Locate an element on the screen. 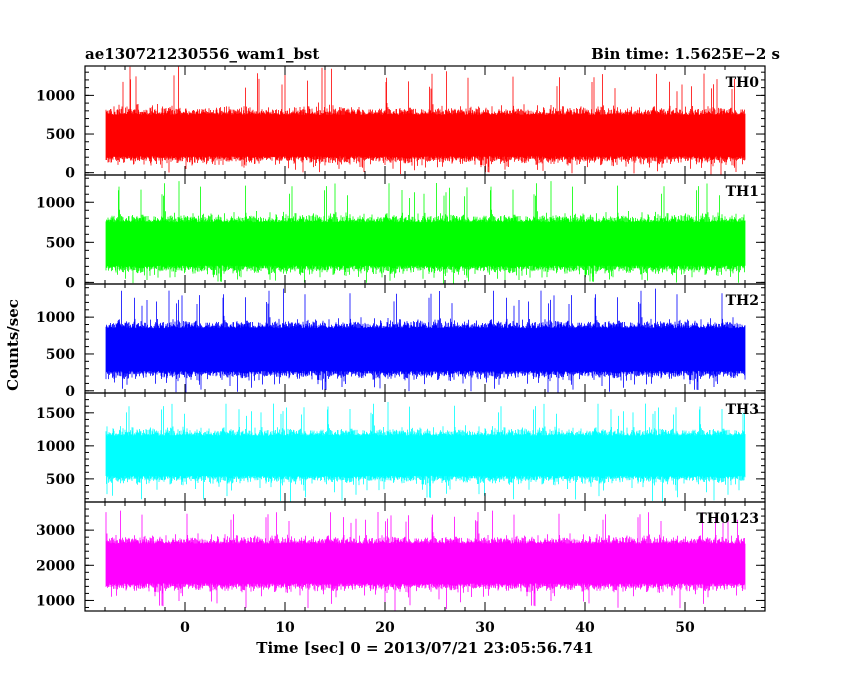  panel-th0123: 1000 2000 3000 TH0123 is located at coordinates (401, 556).